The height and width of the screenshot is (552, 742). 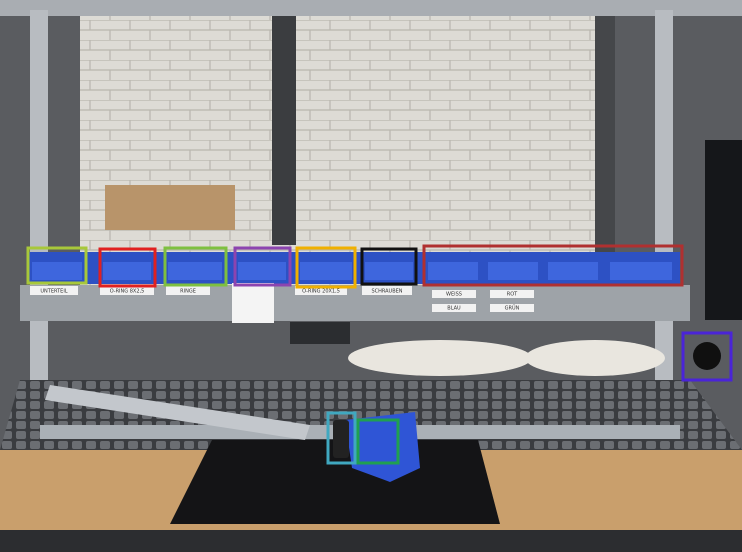 What do you see at coordinates (282, 299) in the screenshot?
I see `labels` at bounding box center [282, 299].